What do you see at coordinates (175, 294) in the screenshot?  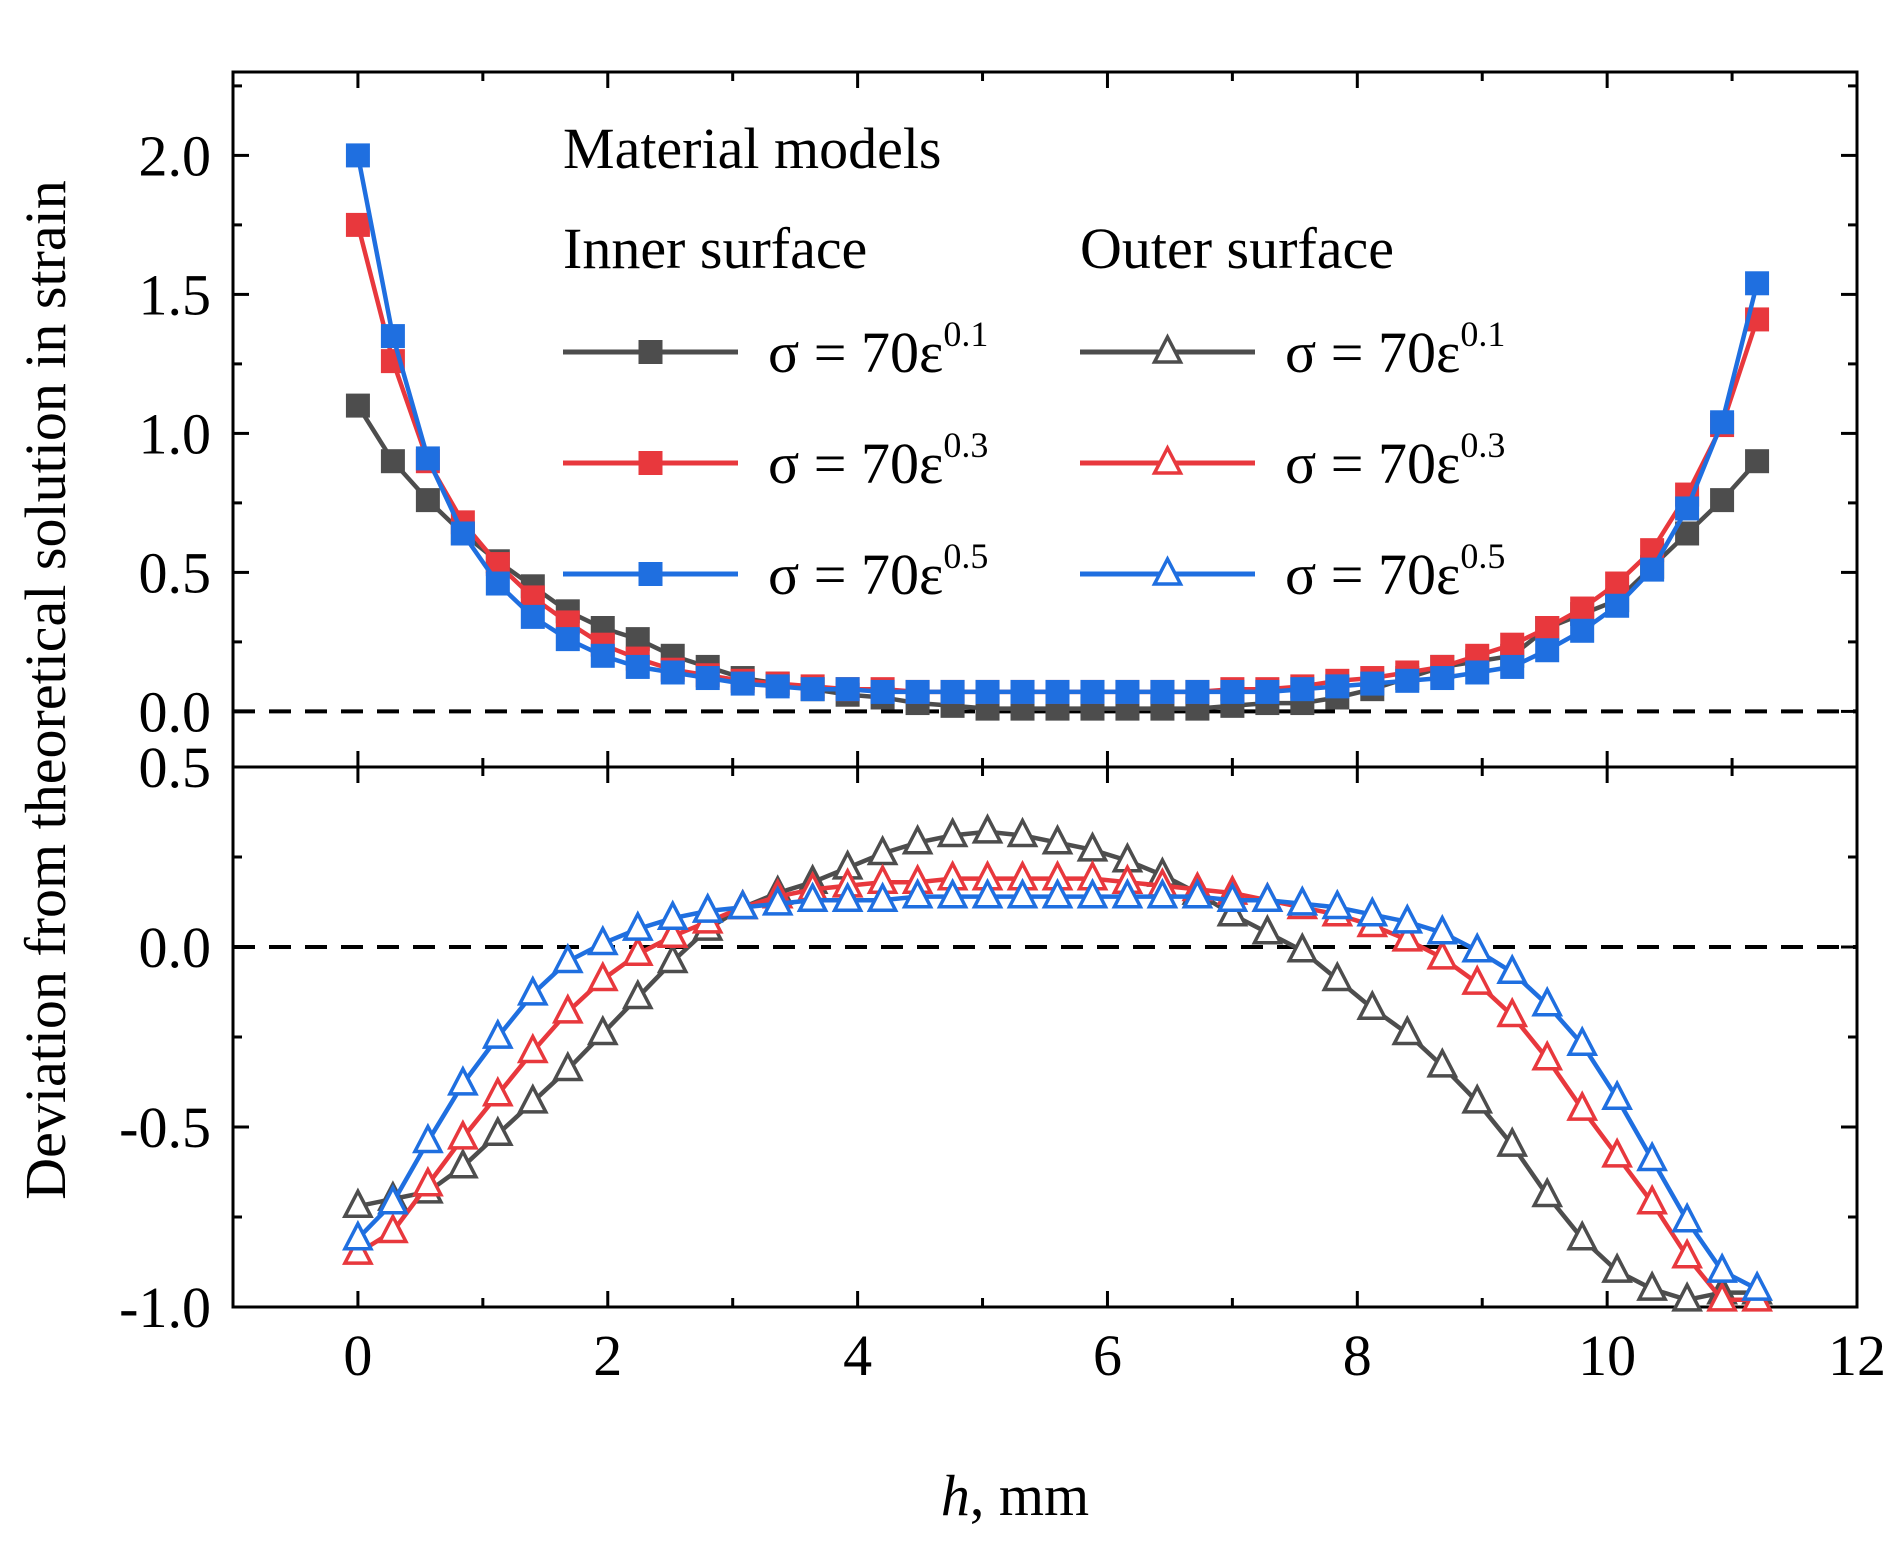 I see `y-tick-label: 1.5` at bounding box center [175, 294].